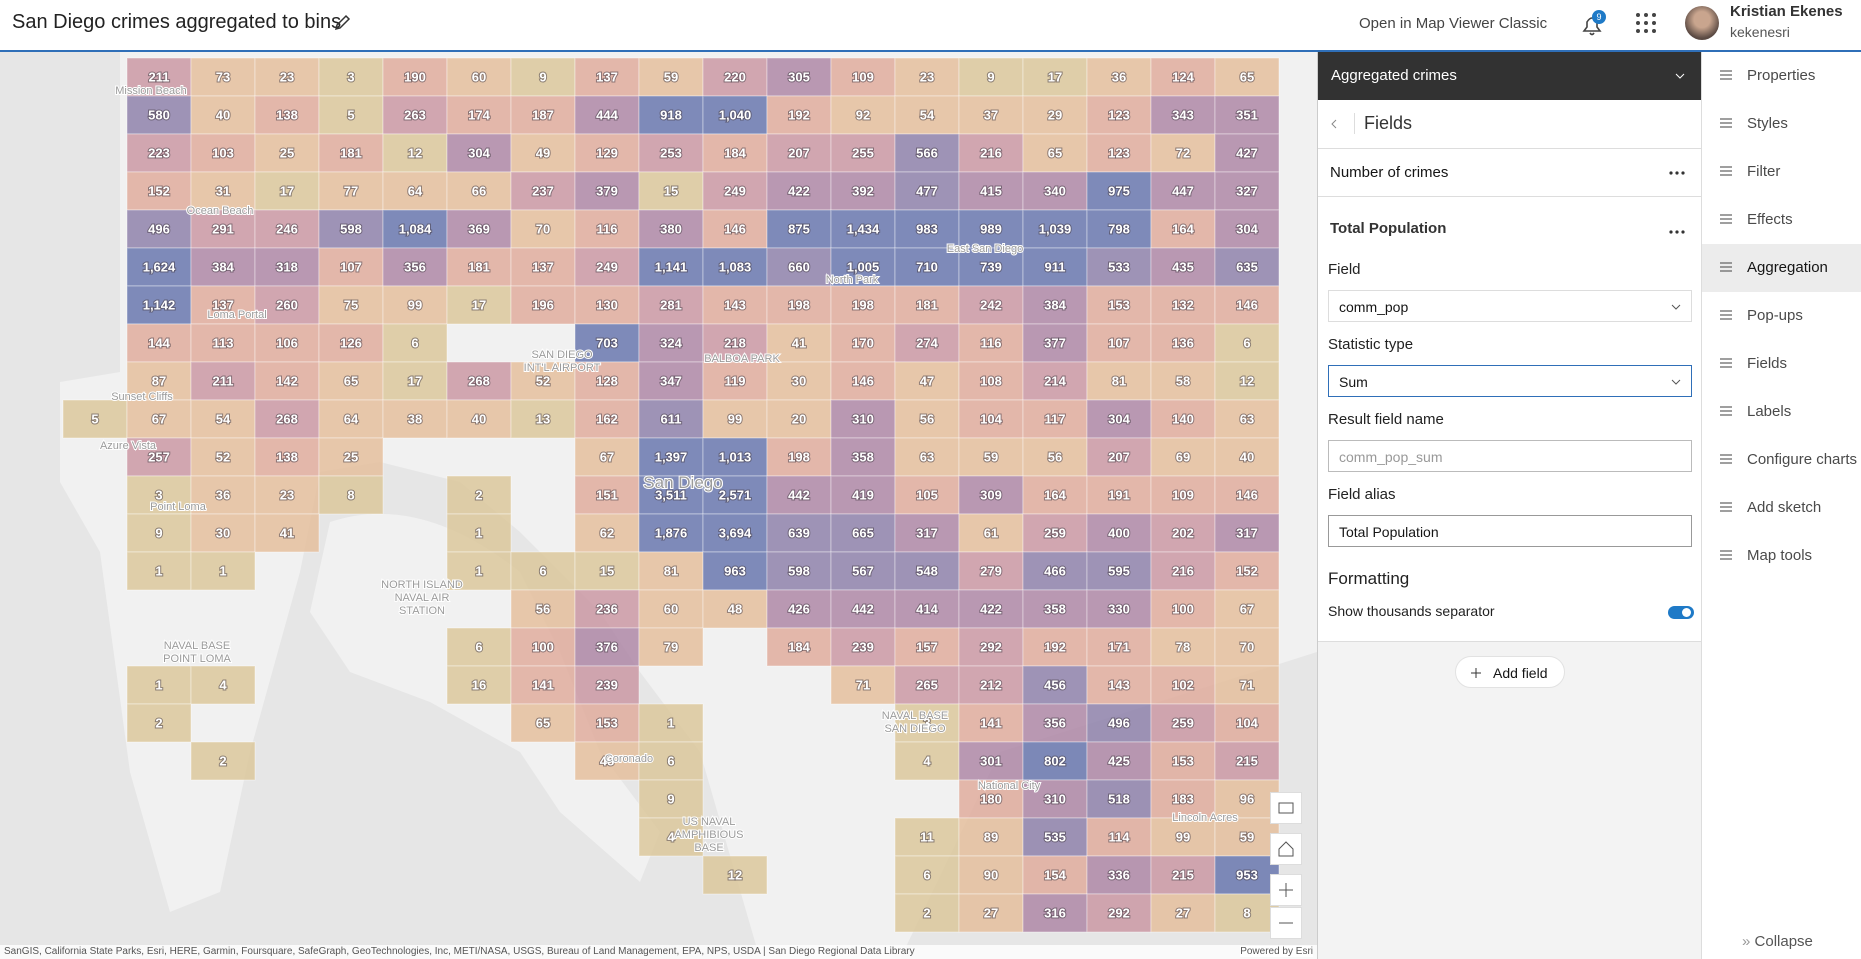  I want to click on bin-label: 31, so click(223, 191).